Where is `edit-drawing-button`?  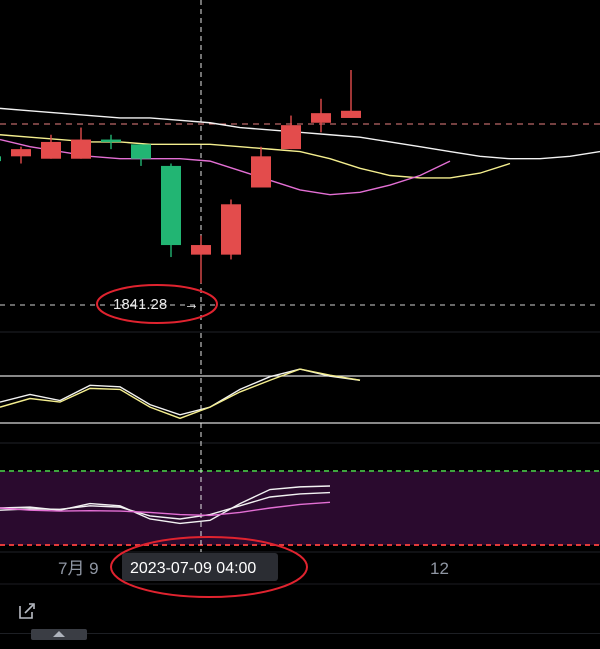 edit-drawing-button is located at coordinates (27, 611).